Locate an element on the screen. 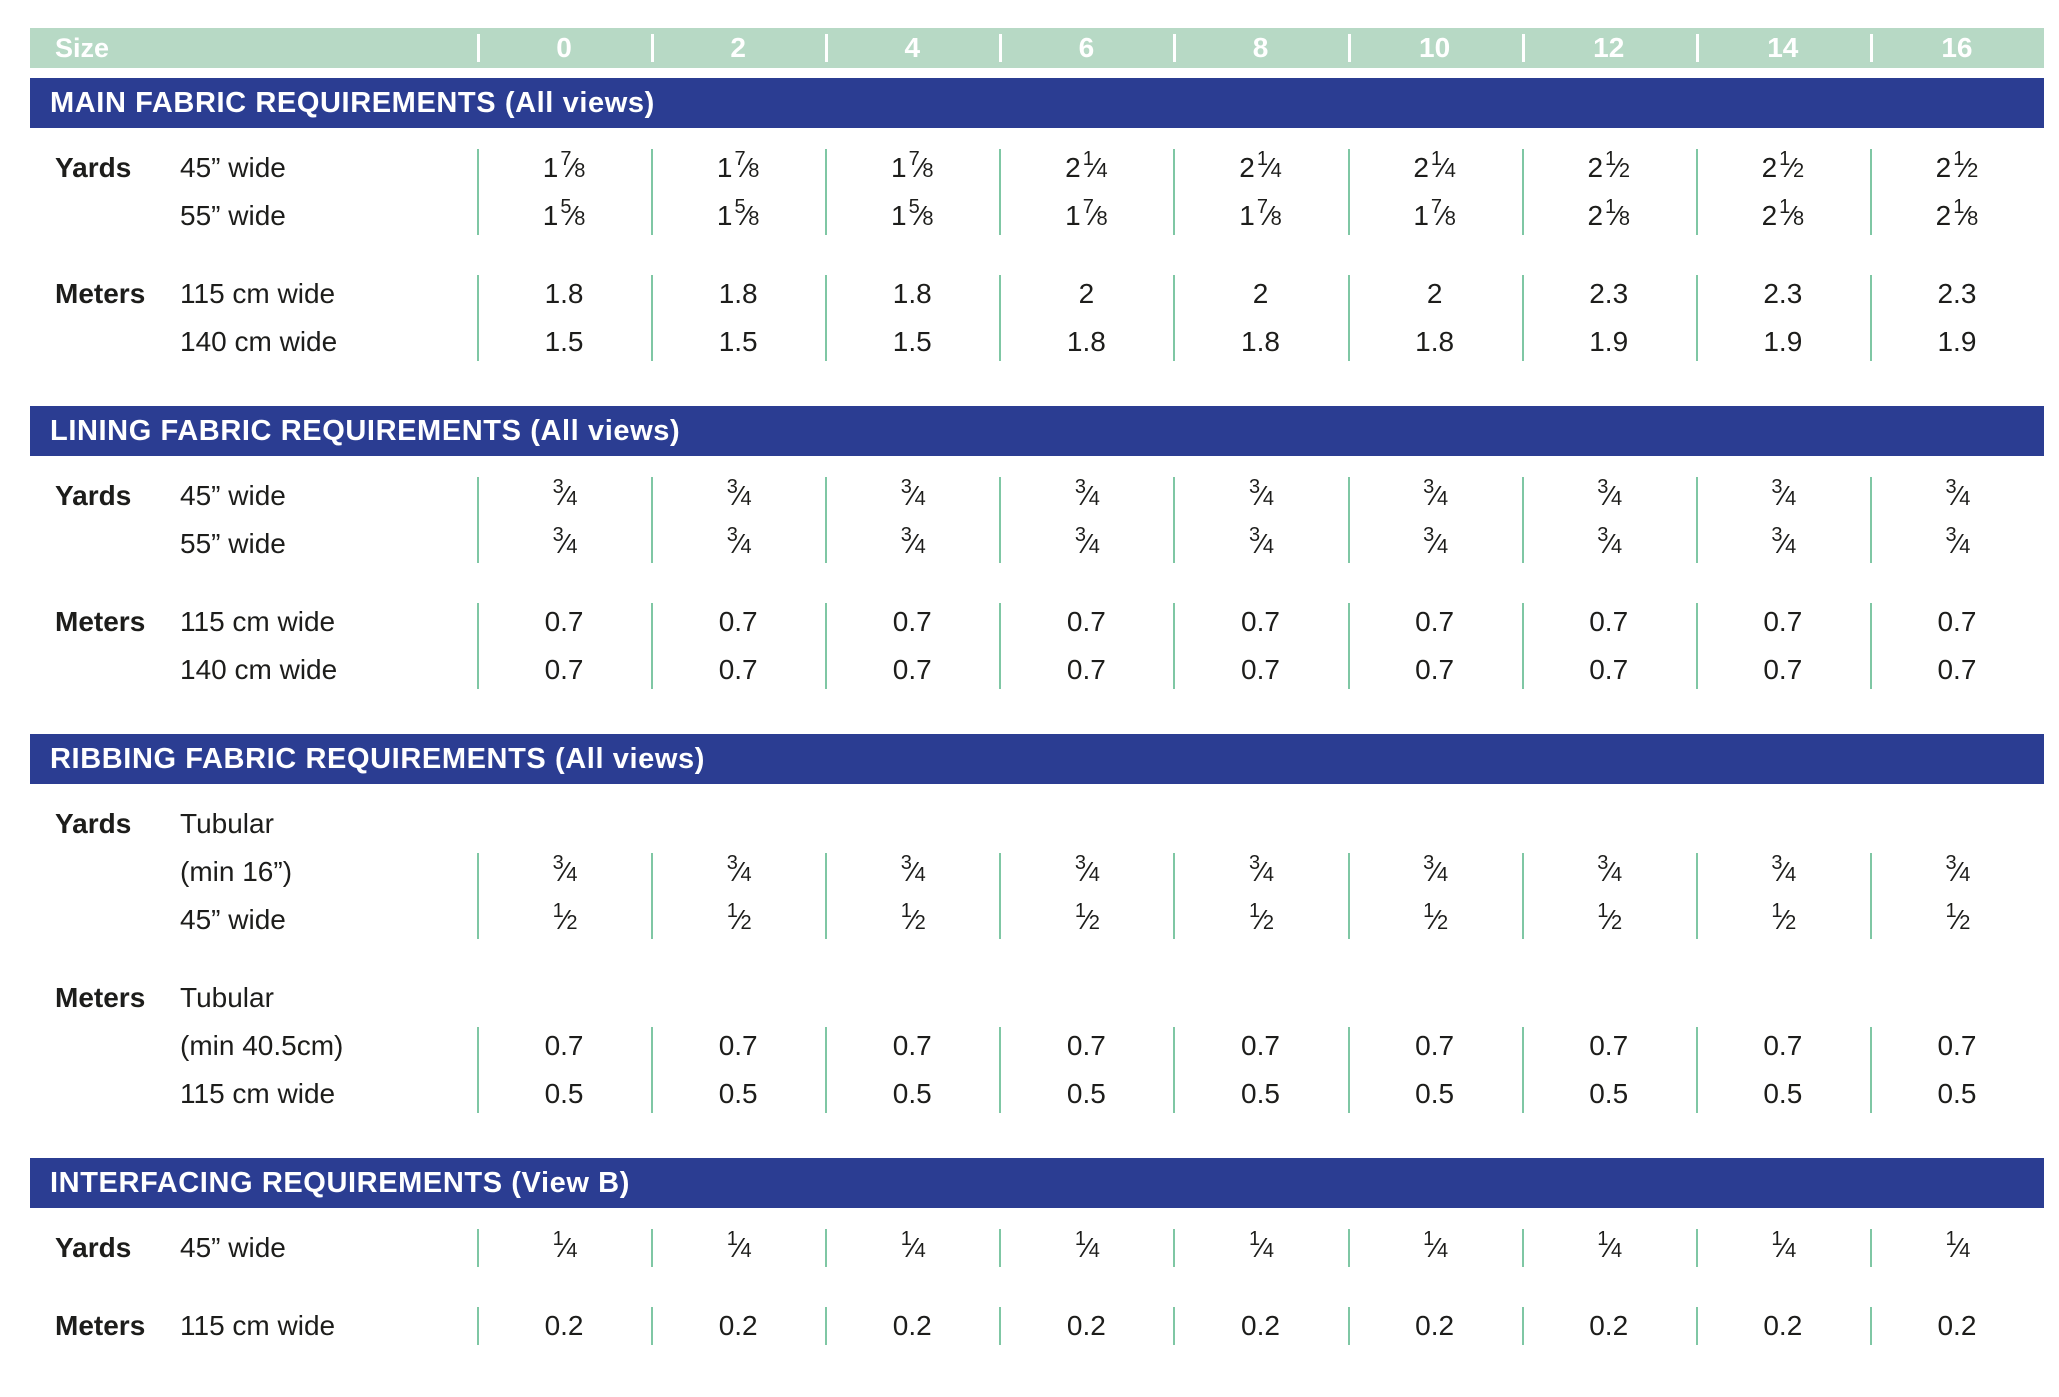 The image size is (2059, 1397). fraction-numerator: 7 is located at coordinates (1088, 206).